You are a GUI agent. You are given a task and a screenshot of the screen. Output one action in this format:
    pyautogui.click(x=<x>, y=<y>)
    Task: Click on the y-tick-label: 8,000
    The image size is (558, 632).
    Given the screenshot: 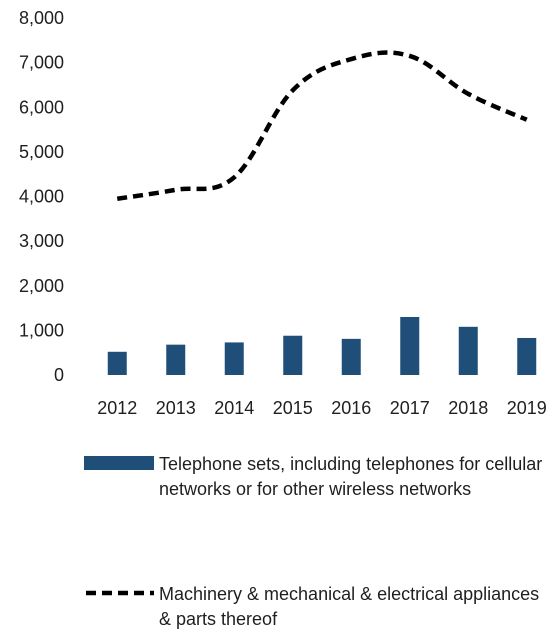 What is the action you would take?
    pyautogui.click(x=41, y=18)
    